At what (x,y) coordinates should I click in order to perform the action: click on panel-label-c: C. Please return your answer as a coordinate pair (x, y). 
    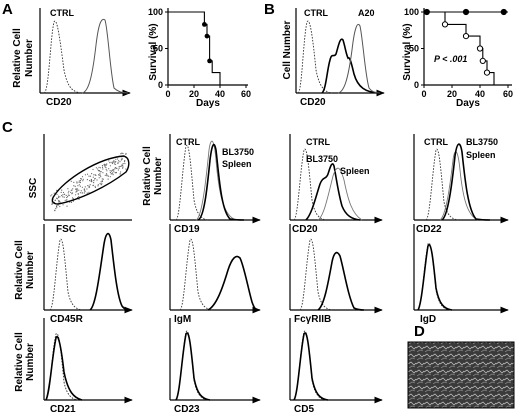
    Looking at the image, I should click on (7, 127).